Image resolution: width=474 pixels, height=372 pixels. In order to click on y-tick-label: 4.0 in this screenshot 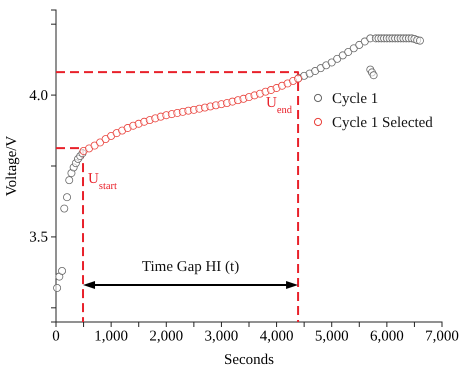, I will do `click(38, 96)`.